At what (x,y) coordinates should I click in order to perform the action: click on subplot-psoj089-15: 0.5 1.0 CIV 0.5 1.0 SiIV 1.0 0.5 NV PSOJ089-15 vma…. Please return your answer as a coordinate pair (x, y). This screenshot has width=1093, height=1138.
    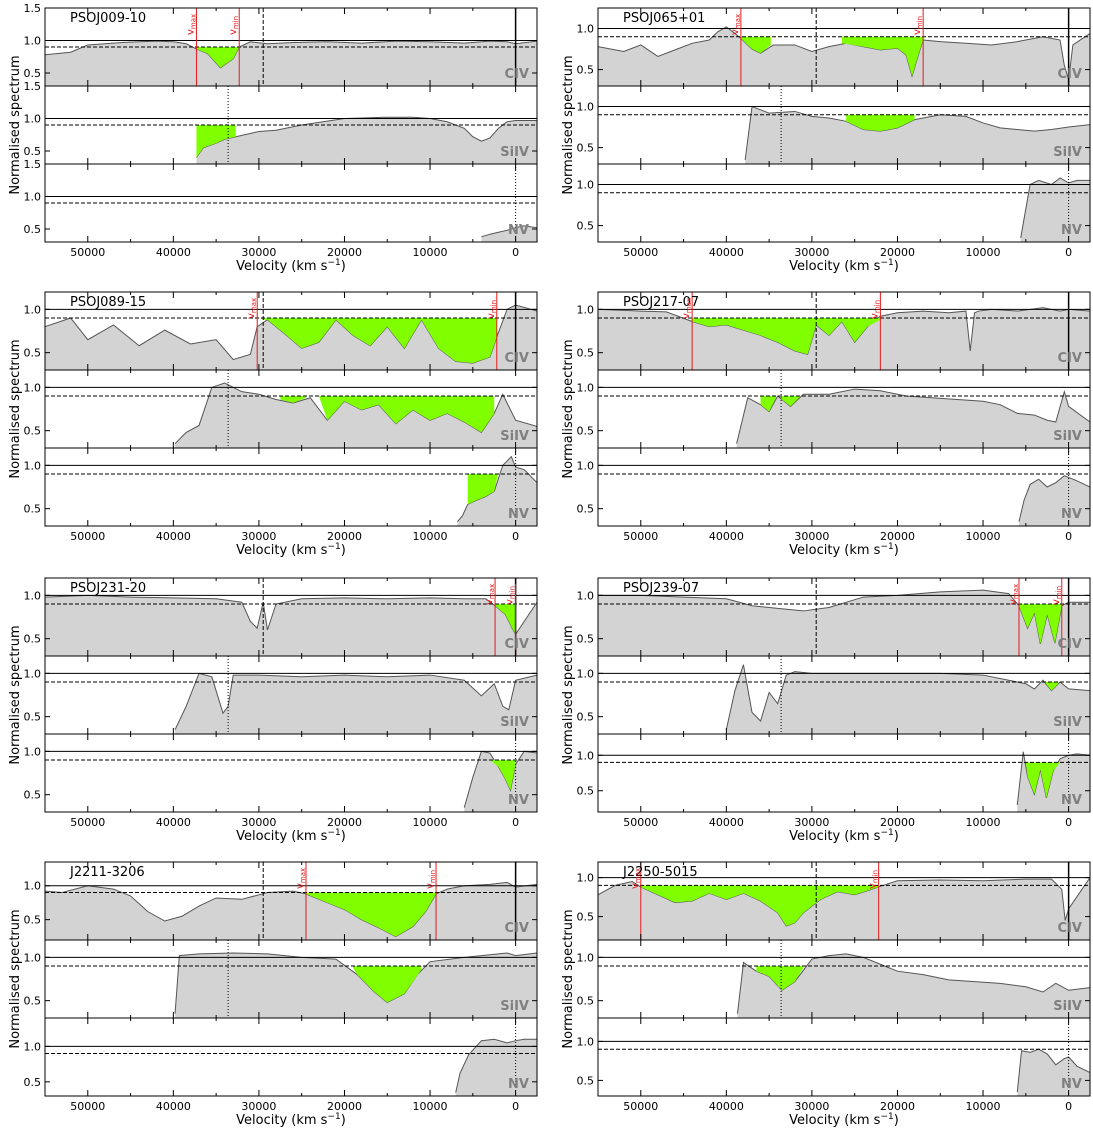
    Looking at the image, I should click on (273, 424).